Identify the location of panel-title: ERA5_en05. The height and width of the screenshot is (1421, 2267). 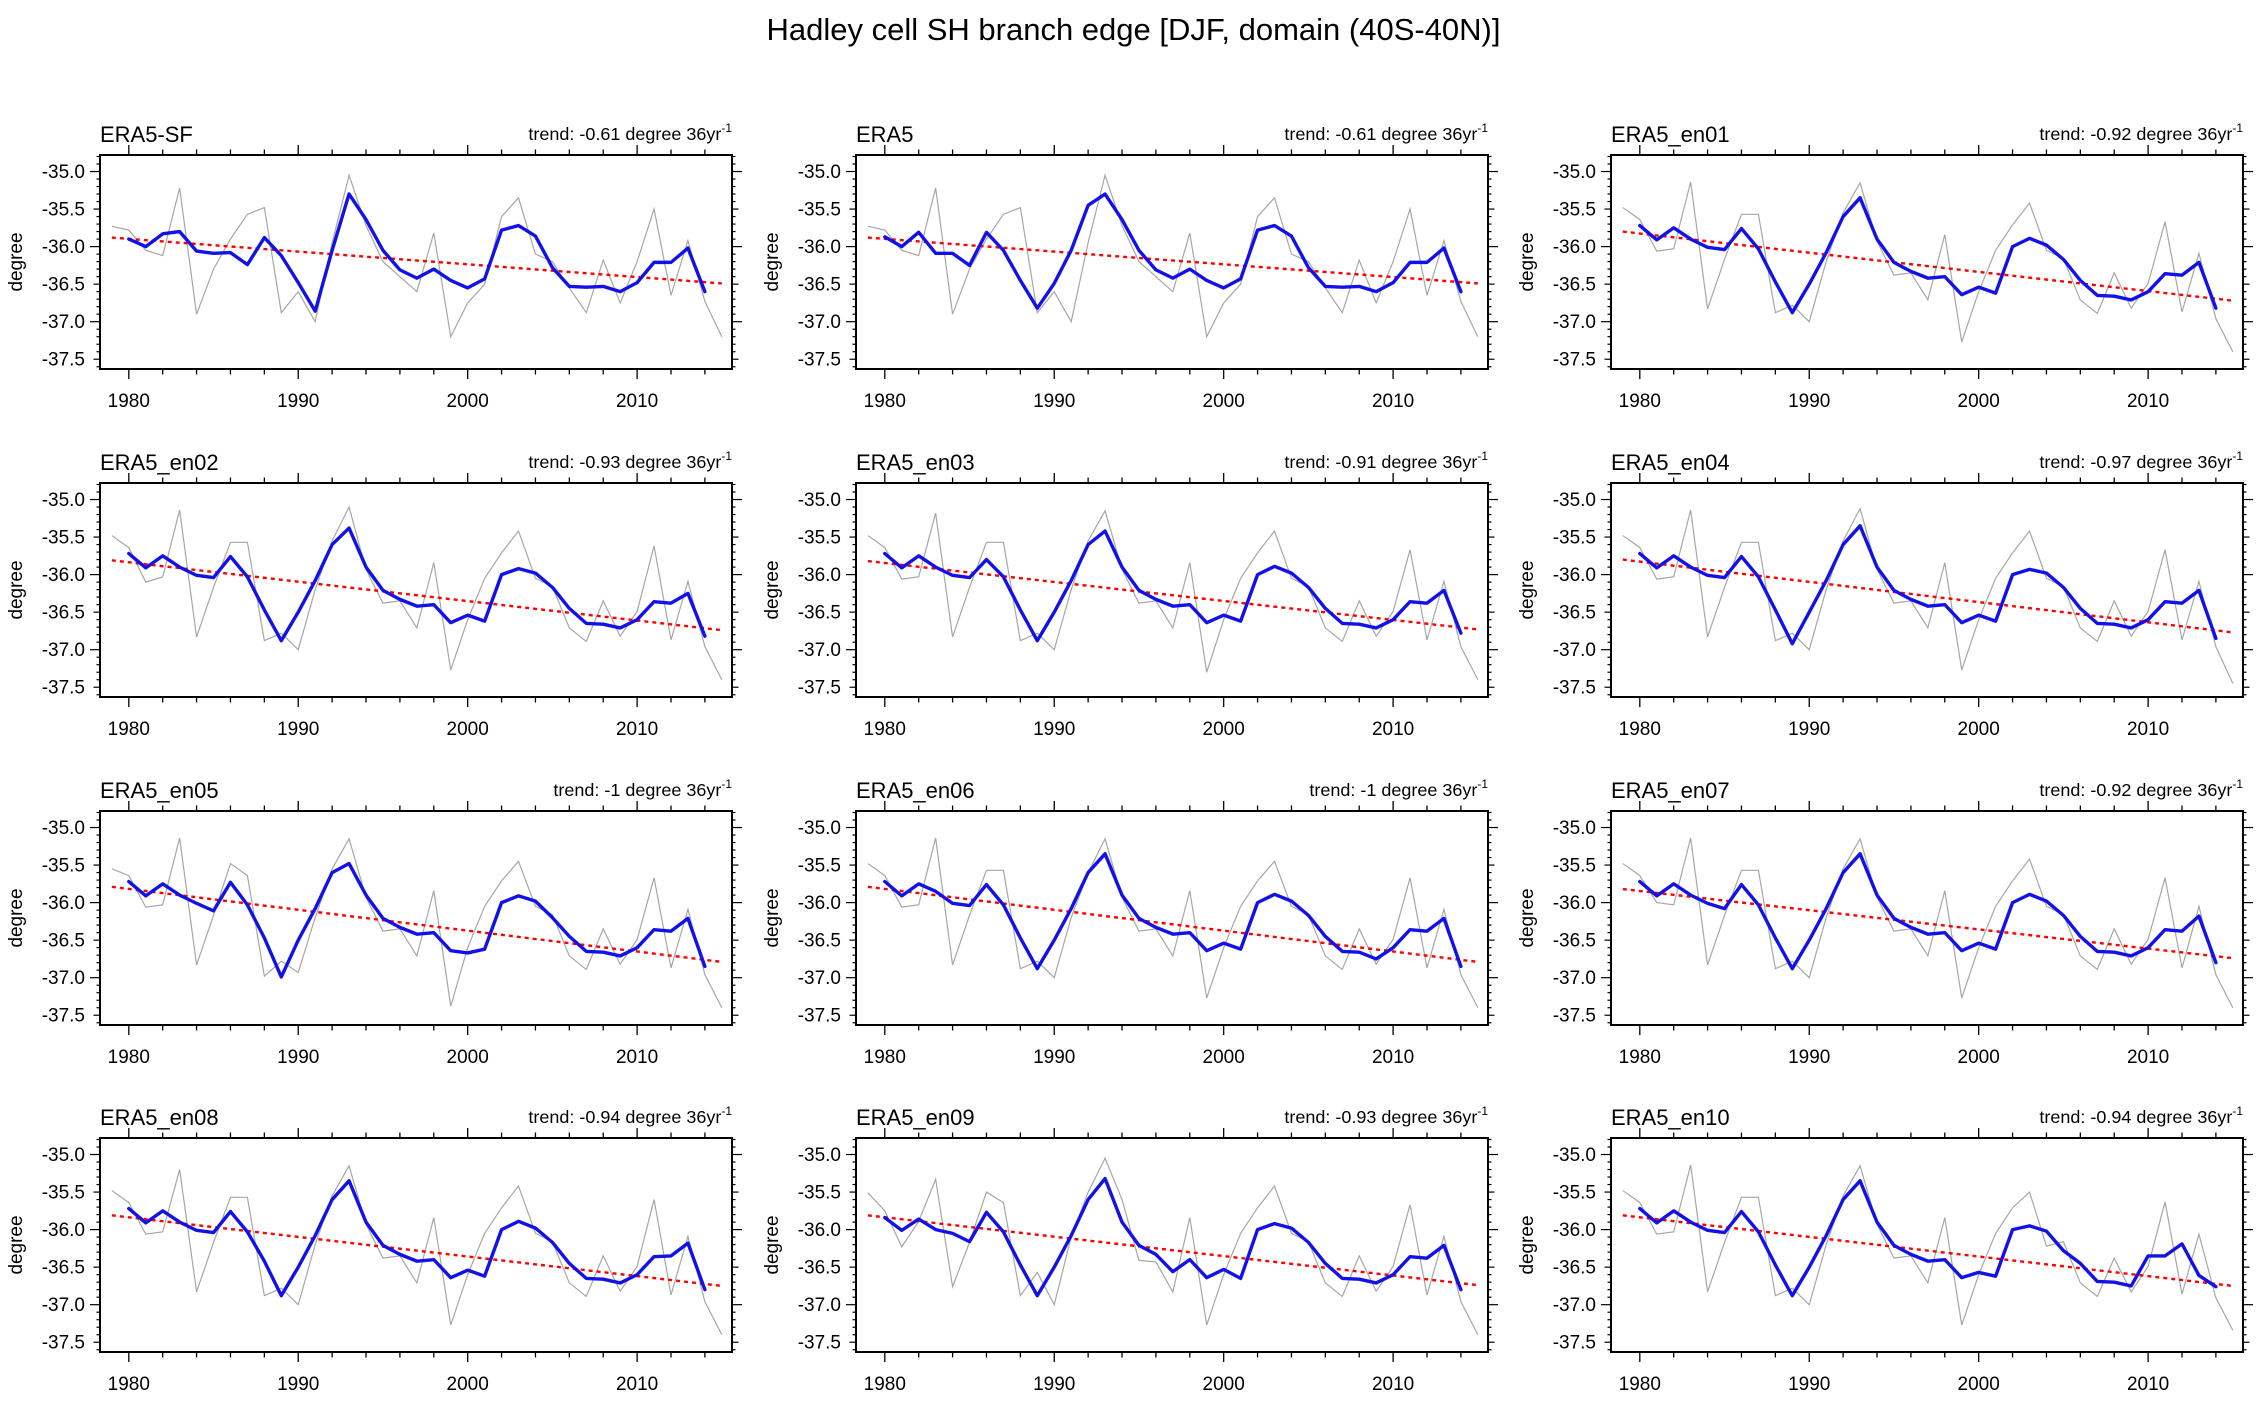
(159, 790).